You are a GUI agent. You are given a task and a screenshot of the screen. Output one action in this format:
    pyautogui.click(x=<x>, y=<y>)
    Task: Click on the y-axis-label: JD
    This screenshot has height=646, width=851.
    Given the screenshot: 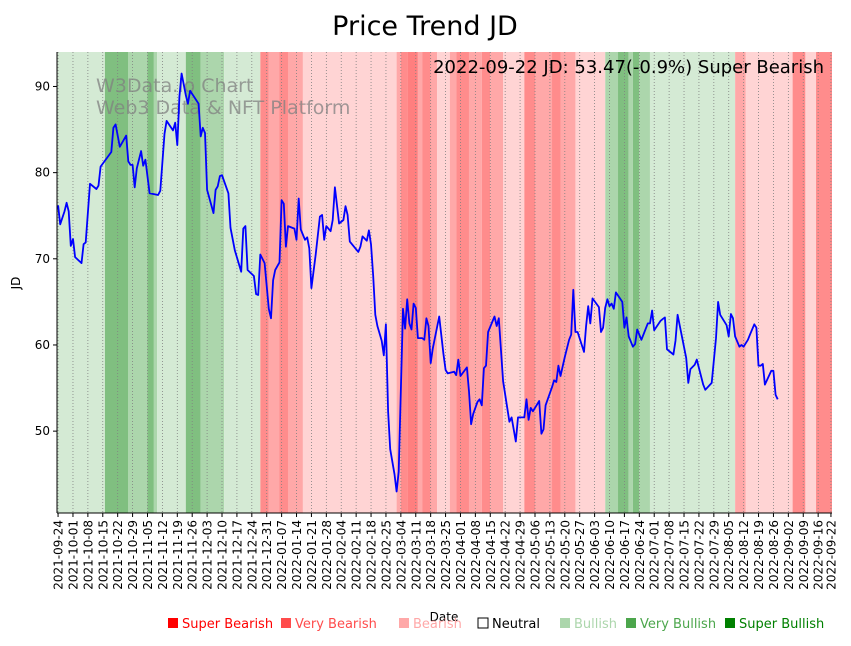 What is the action you would take?
    pyautogui.click(x=16, y=284)
    